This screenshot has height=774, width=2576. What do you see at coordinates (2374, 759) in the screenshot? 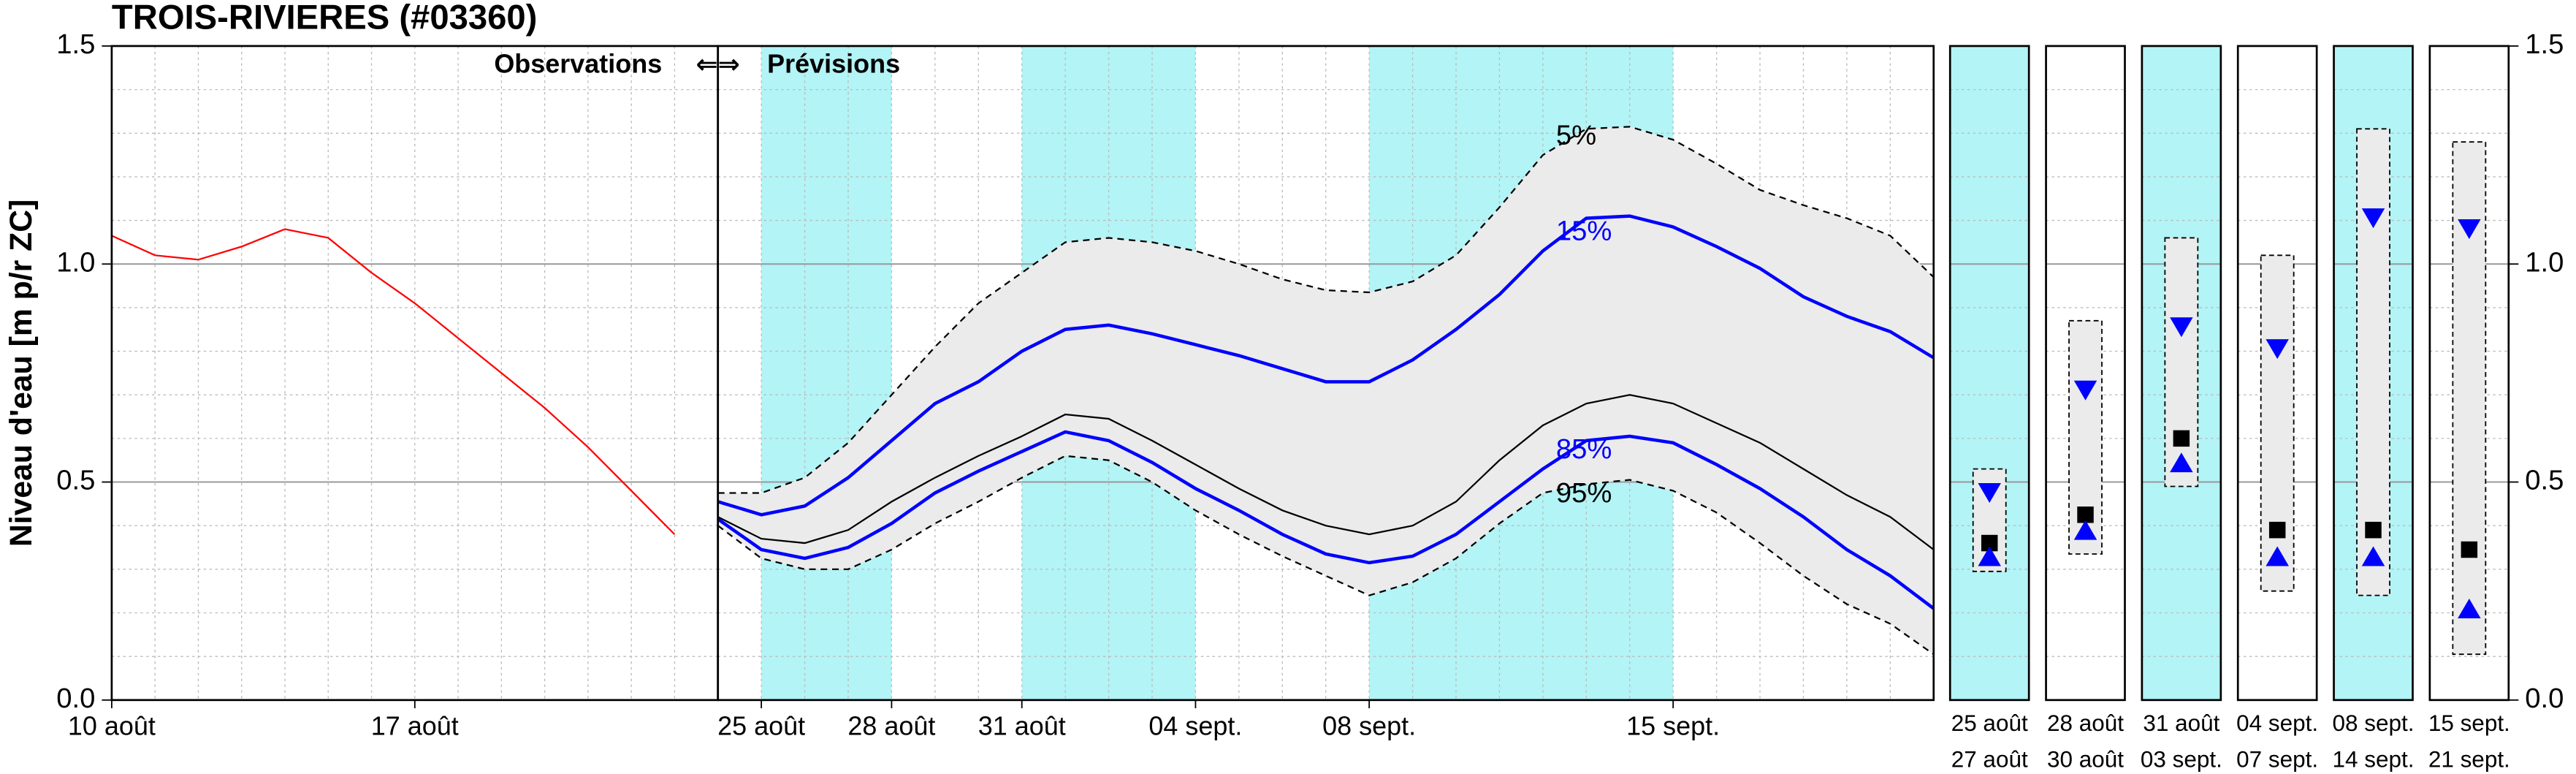
I see `period-end: 14 sept.` at bounding box center [2374, 759].